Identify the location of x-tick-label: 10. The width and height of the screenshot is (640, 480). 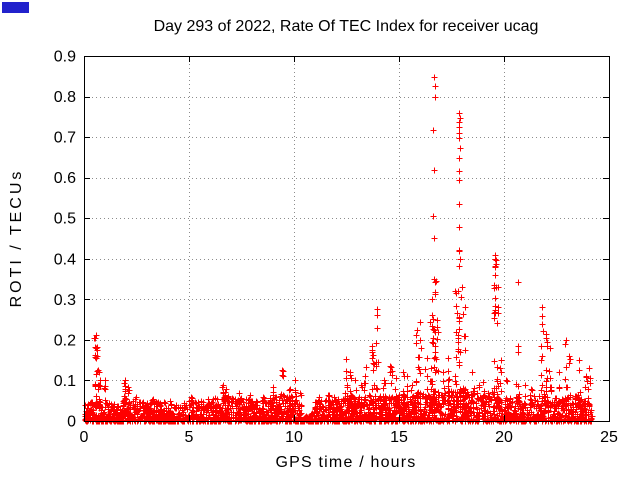
(294, 437).